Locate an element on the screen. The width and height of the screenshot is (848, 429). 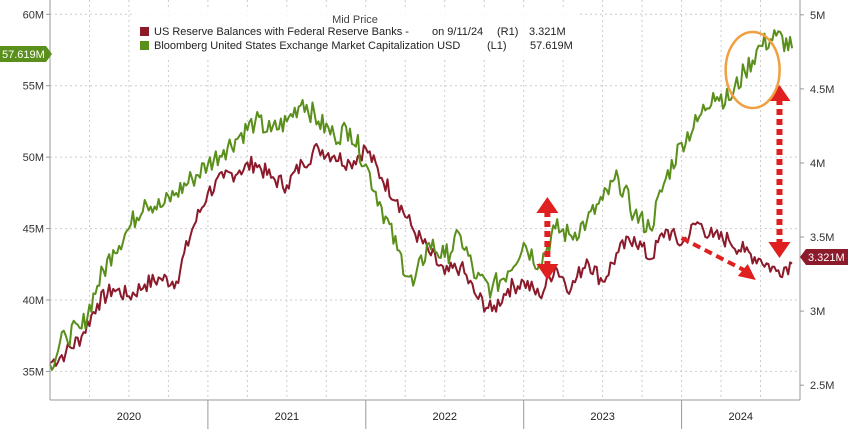
right-last-badge: 3.321M is located at coordinates (824, 257).